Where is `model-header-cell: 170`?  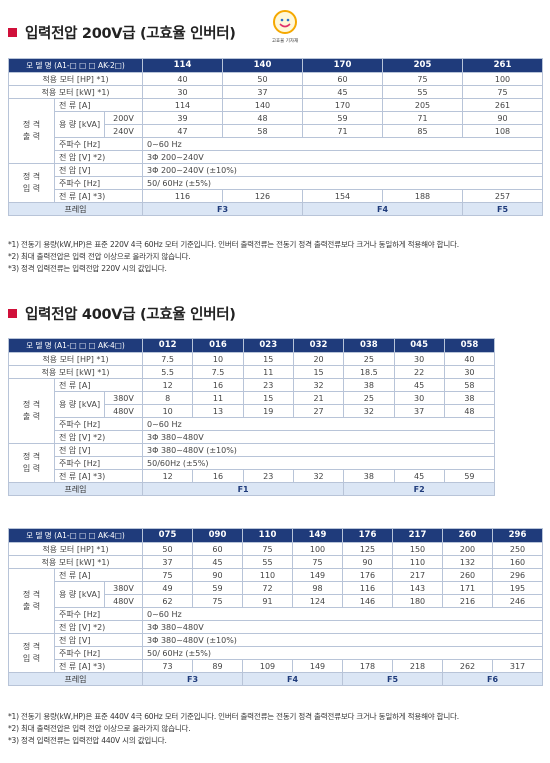 model-header-cell: 170 is located at coordinates (343, 65).